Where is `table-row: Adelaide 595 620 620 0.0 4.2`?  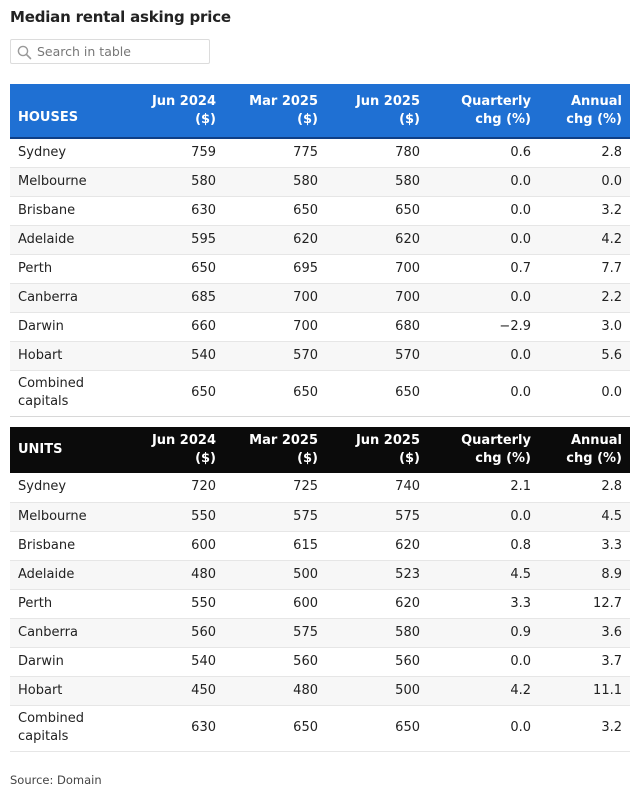
table-row: Adelaide 595 620 620 0.0 4.2 is located at coordinates (320, 240).